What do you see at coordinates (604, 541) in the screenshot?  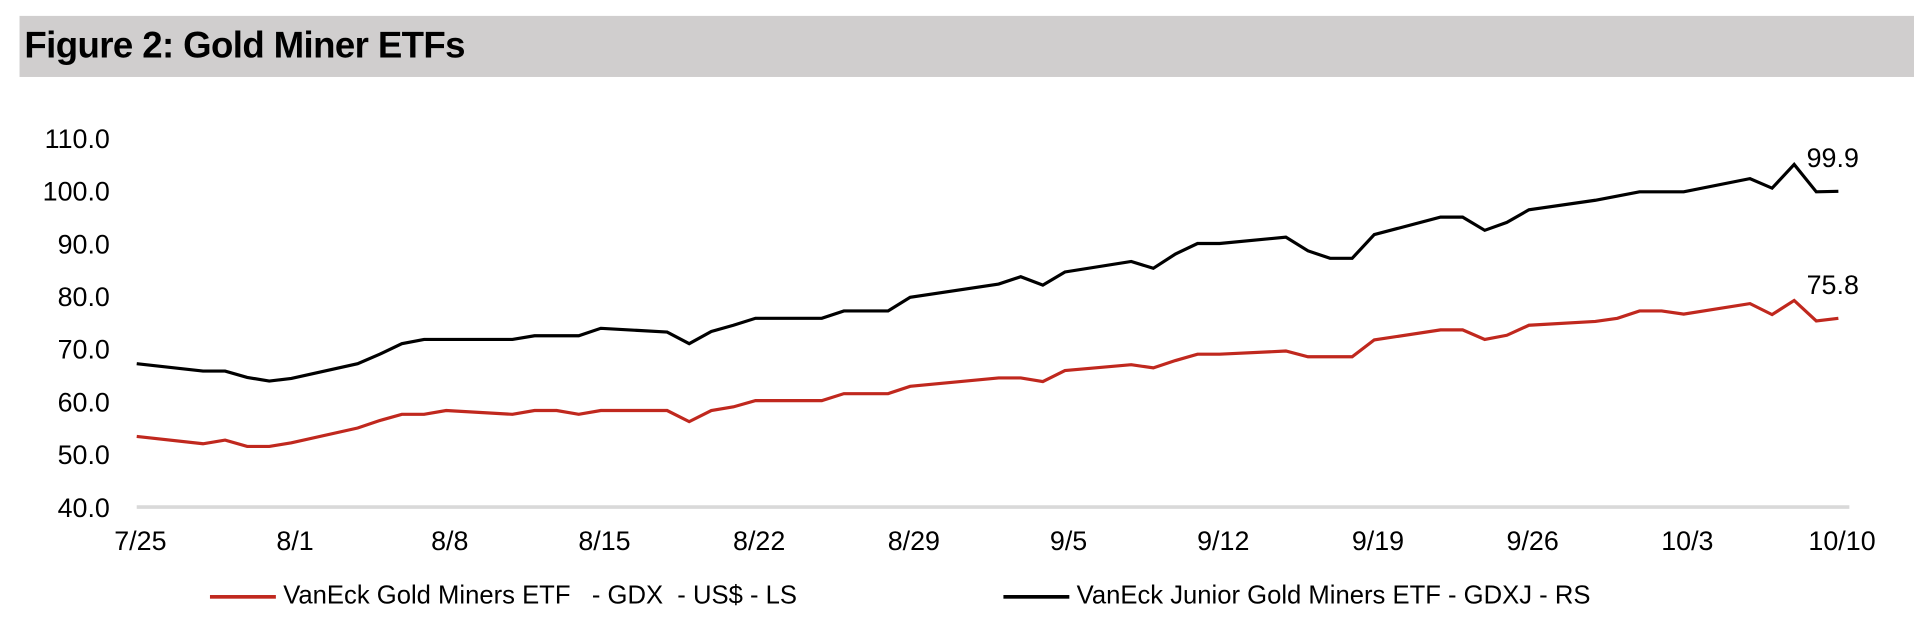 I see `x-tick-label: 8/15` at bounding box center [604, 541].